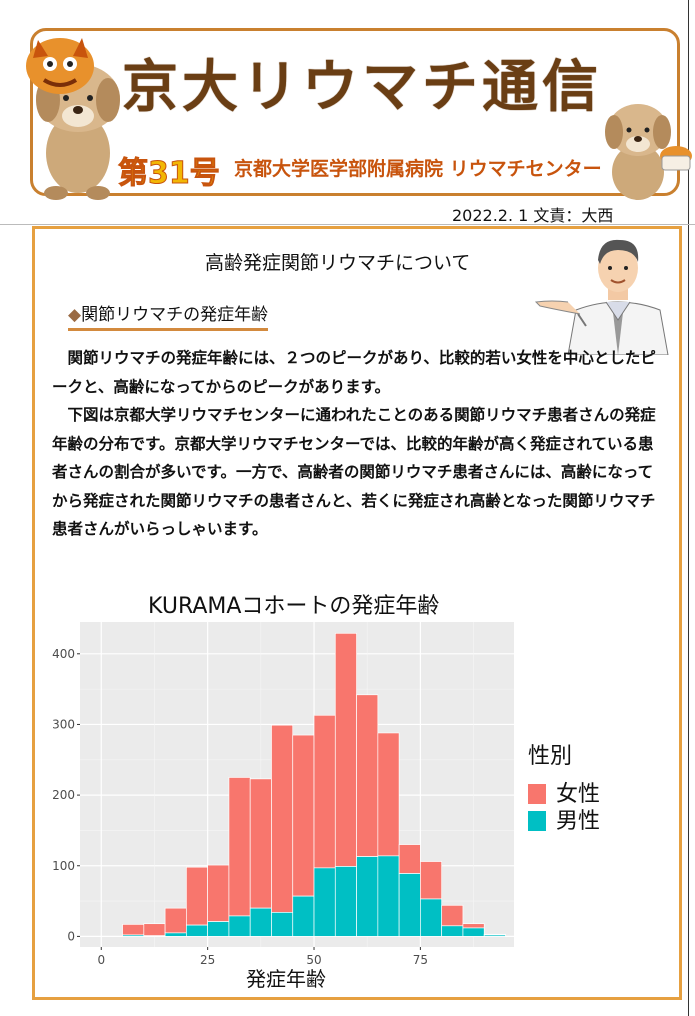 The height and width of the screenshot is (1016, 695). What do you see at coordinates (73, 119) in the screenshot?
I see `dog-mascot-left-illustration` at bounding box center [73, 119].